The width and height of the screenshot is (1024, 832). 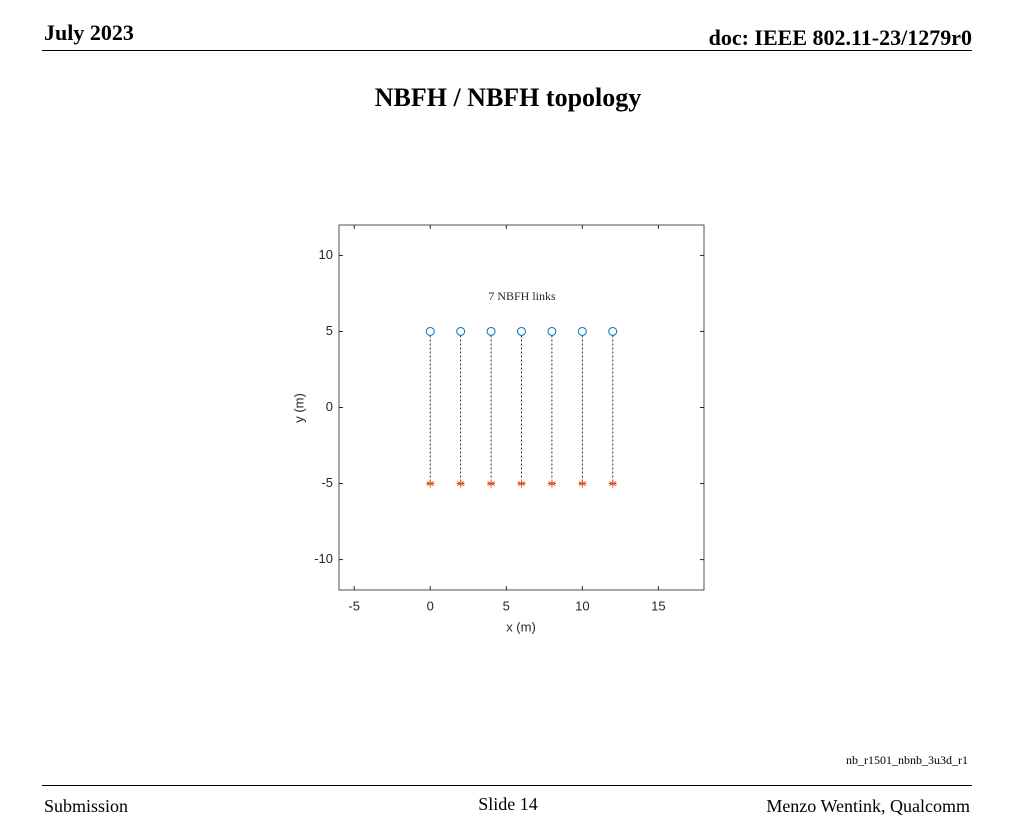 I want to click on footer-left: Submission, so click(x=86, y=806).